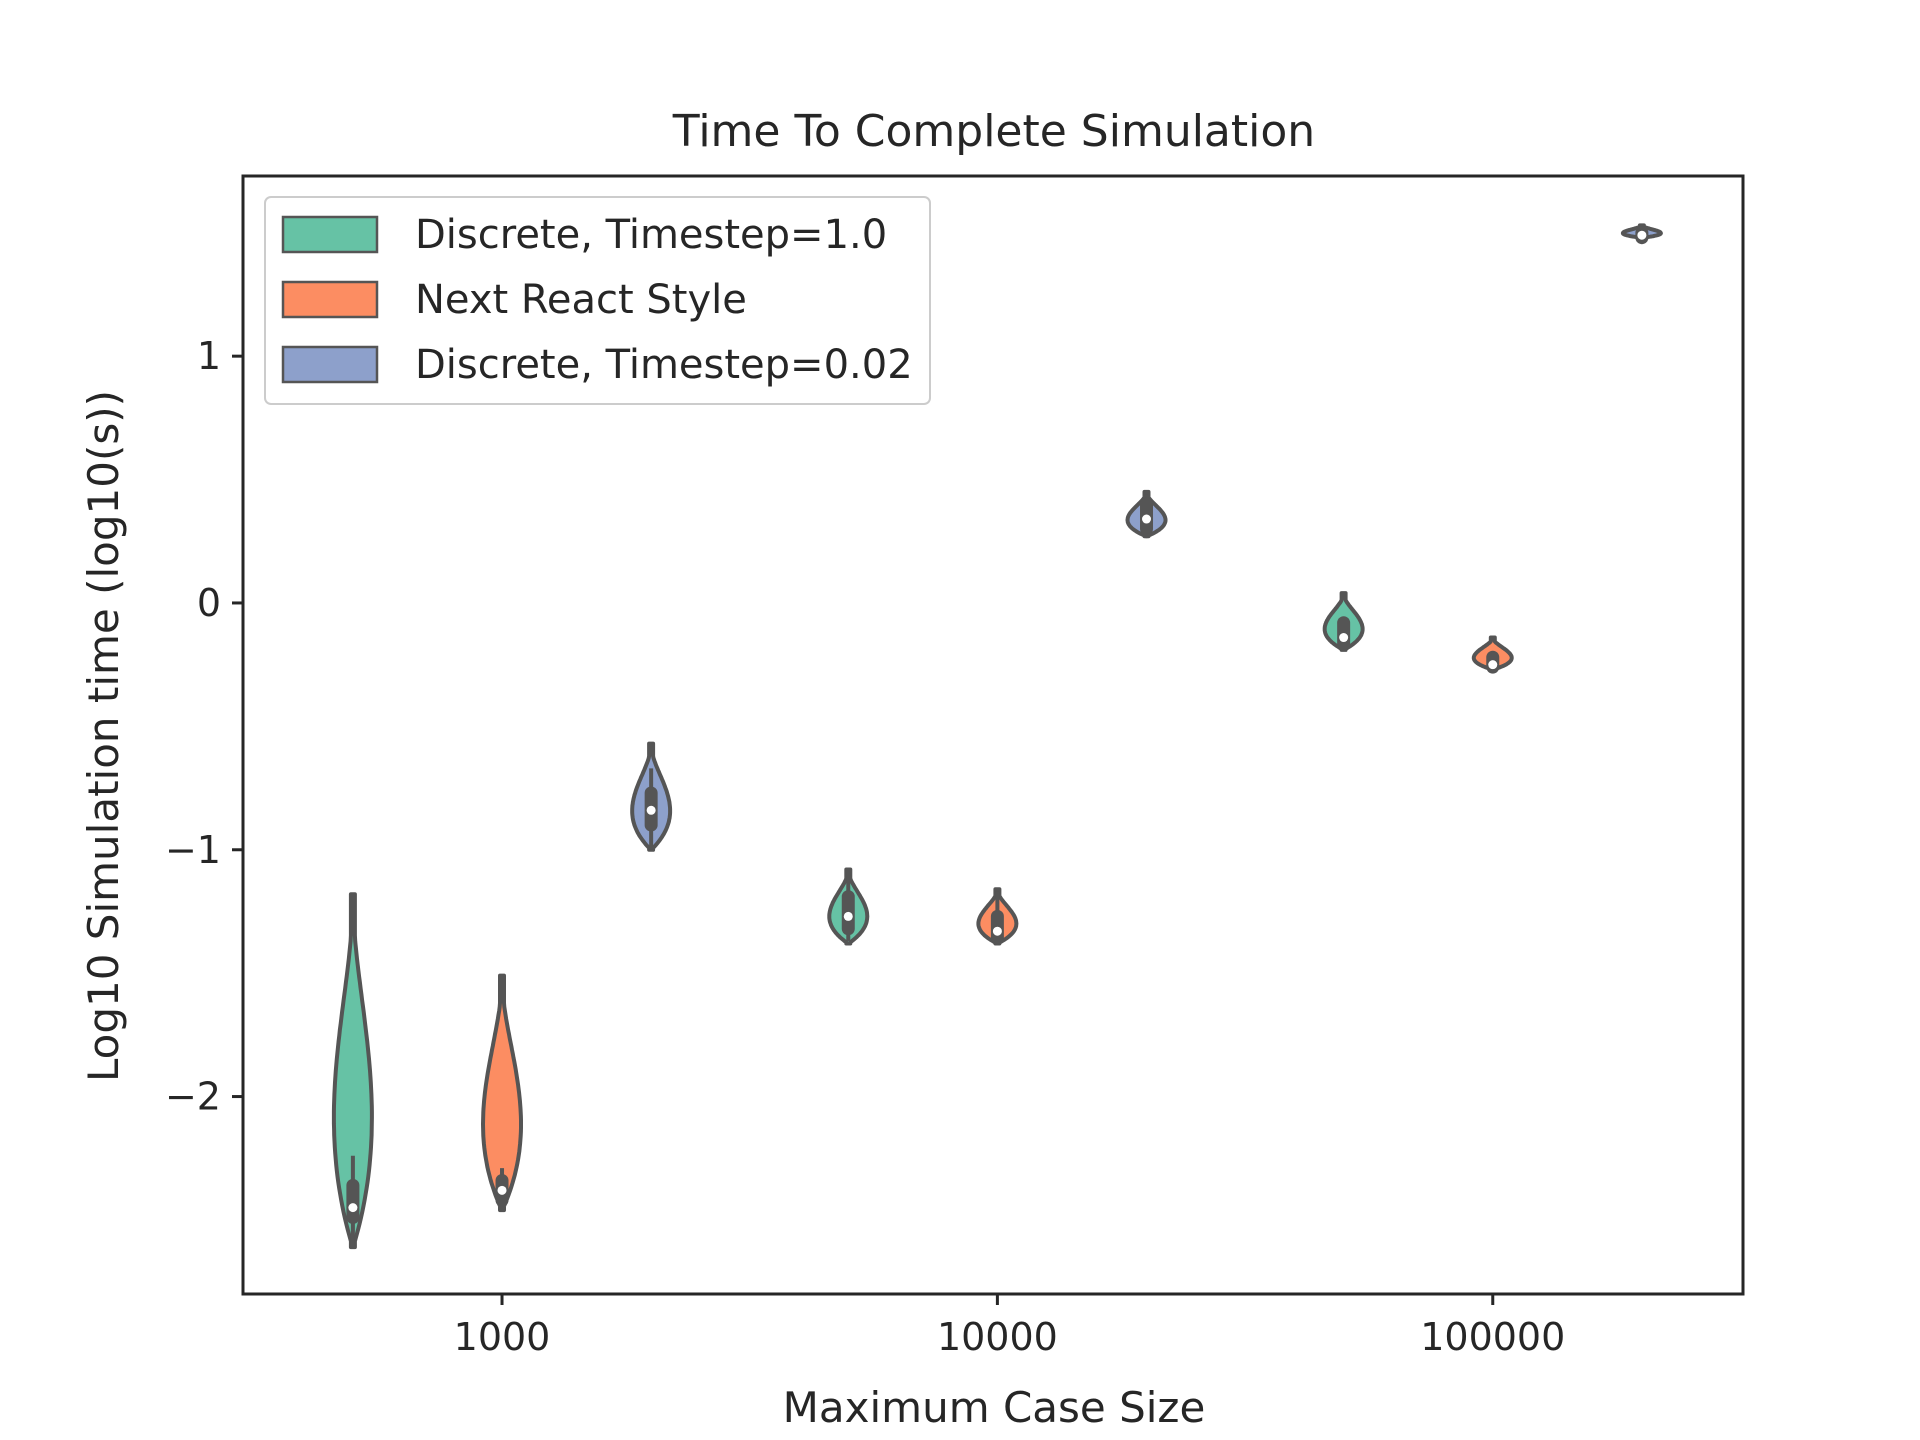 Image resolution: width=1920 pixels, height=1440 pixels. Describe the element at coordinates (209, 603) in the screenshot. I see `y-tick-label: 0` at that location.